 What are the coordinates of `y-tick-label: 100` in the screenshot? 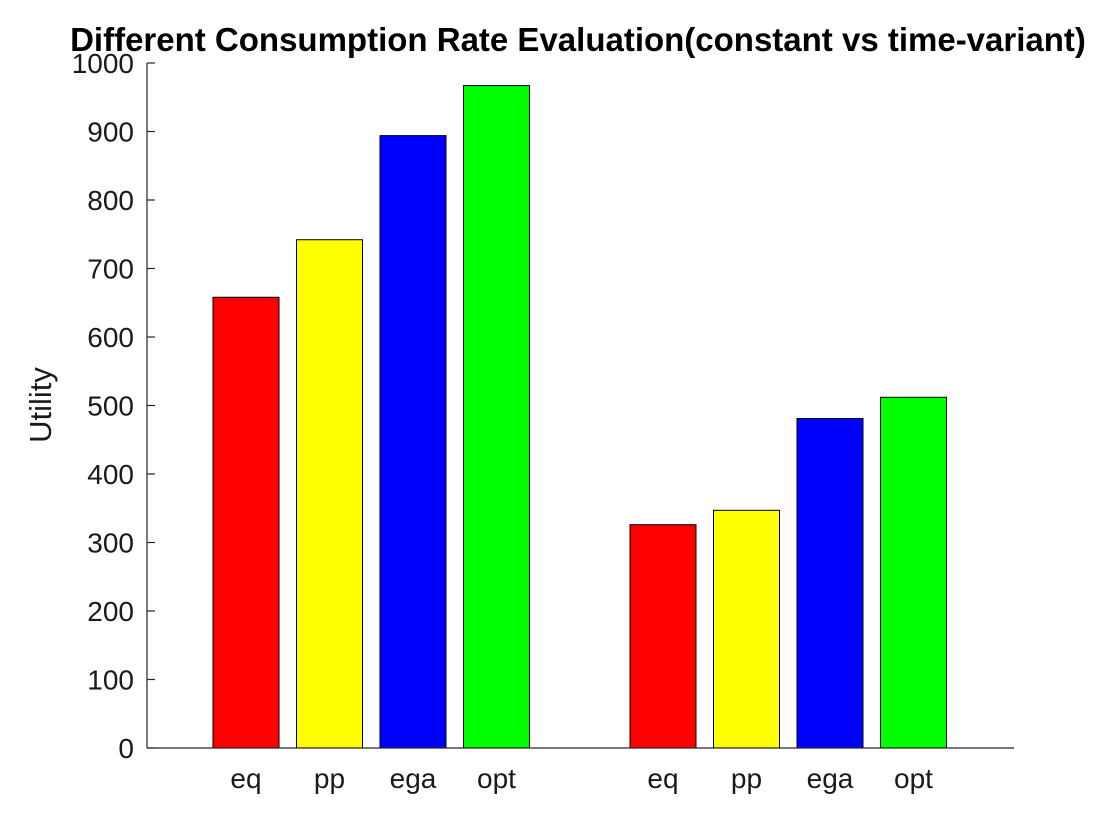 It's located at (110, 680).